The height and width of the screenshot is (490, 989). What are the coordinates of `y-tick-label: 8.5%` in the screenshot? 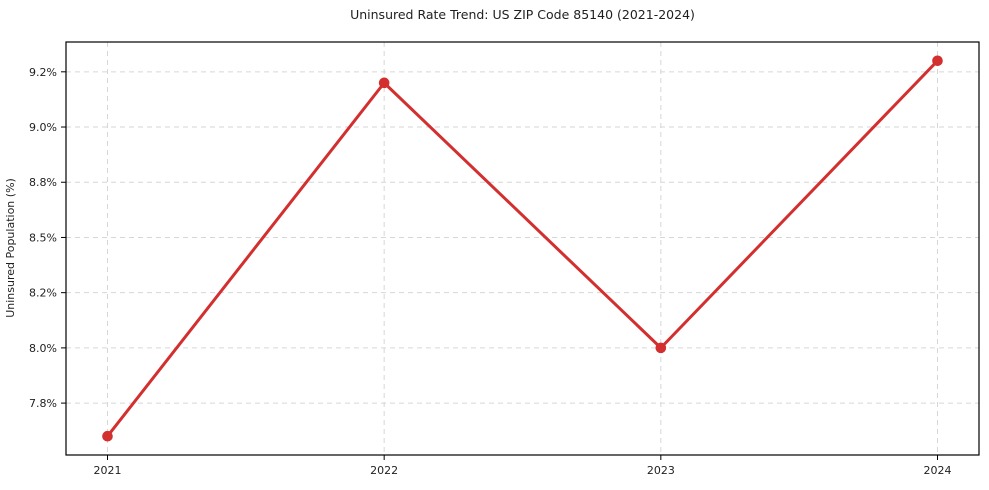 It's located at (43, 237).